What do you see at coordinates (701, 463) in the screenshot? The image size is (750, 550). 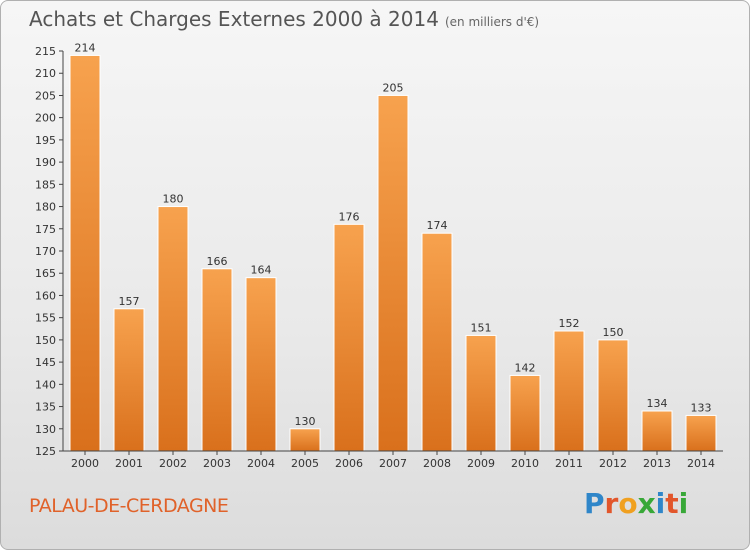 I see `x-tick-label-2014: 2014` at bounding box center [701, 463].